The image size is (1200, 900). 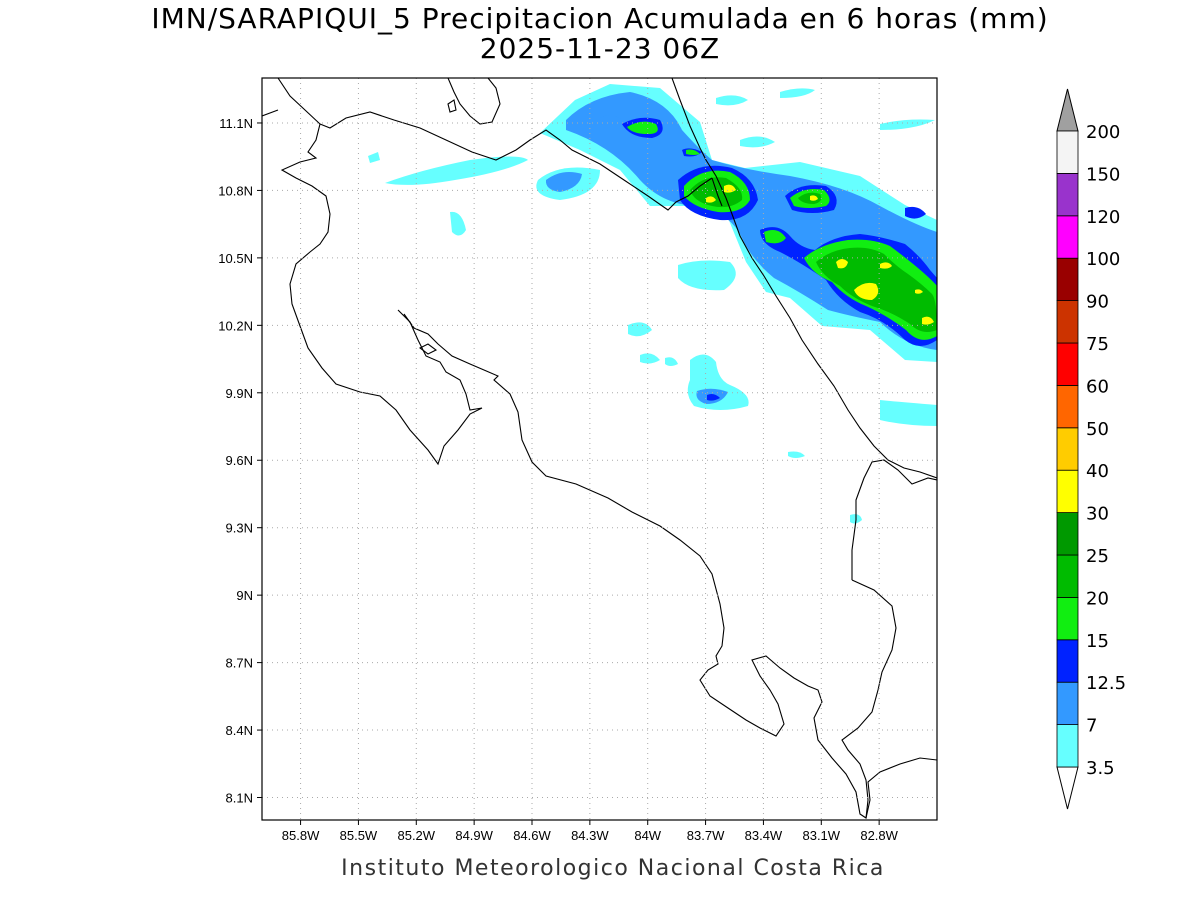 I want to click on lat-tick-label: 10.8N, so click(x=235, y=190).